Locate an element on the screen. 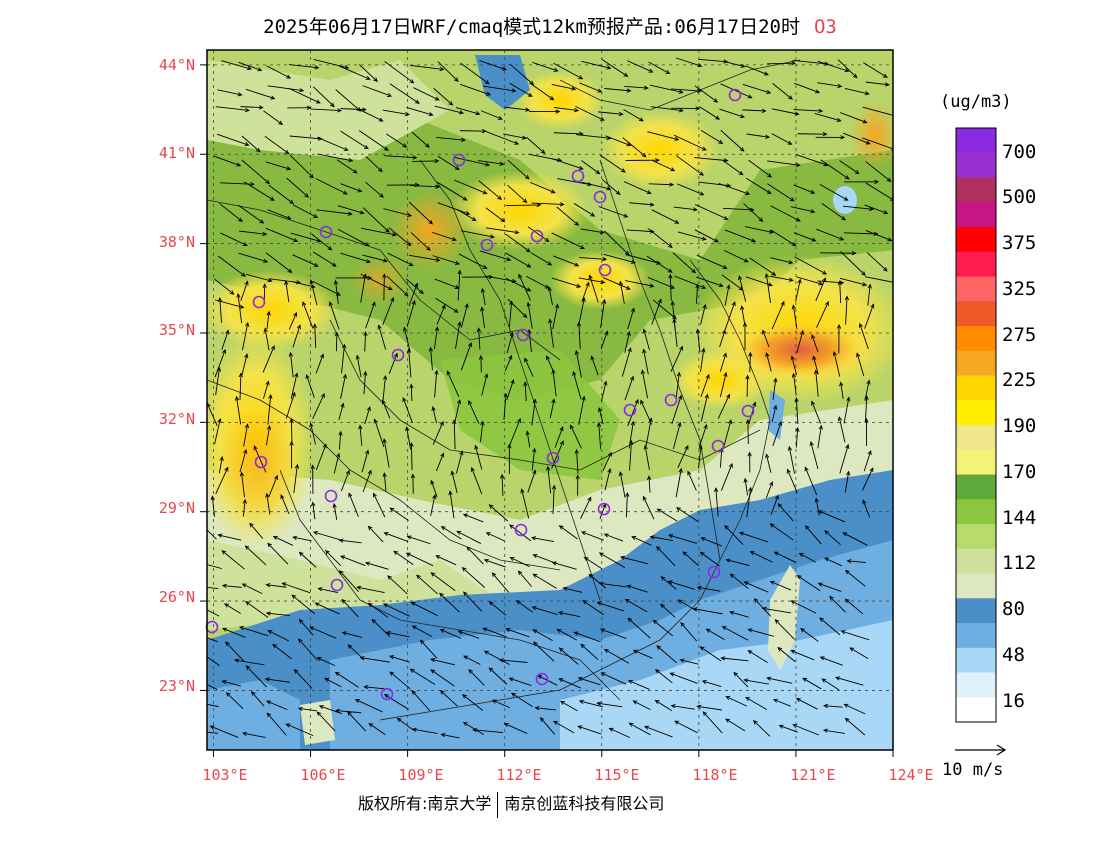 This screenshot has height=850, width=1100. lat-label-41n: 41°N is located at coordinates (176, 153).